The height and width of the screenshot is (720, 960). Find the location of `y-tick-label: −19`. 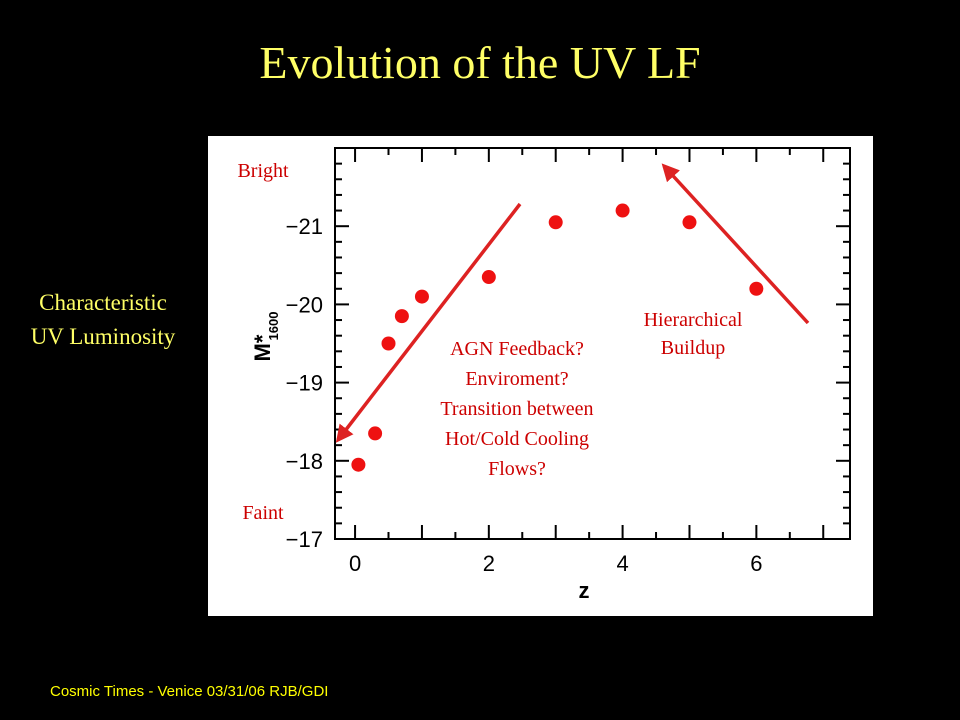

y-tick-label: −19 is located at coordinates (304, 383).